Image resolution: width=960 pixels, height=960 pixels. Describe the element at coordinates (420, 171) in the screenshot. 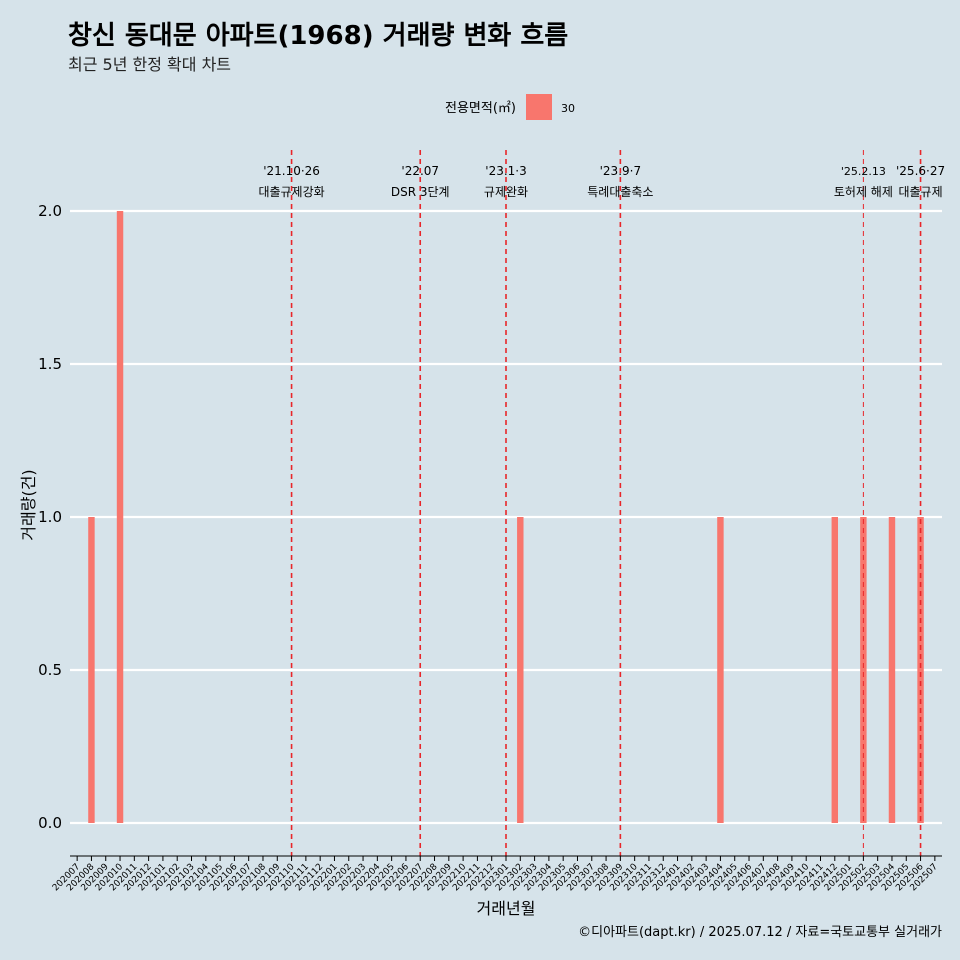

I see `annotation-date: '22.07` at that location.